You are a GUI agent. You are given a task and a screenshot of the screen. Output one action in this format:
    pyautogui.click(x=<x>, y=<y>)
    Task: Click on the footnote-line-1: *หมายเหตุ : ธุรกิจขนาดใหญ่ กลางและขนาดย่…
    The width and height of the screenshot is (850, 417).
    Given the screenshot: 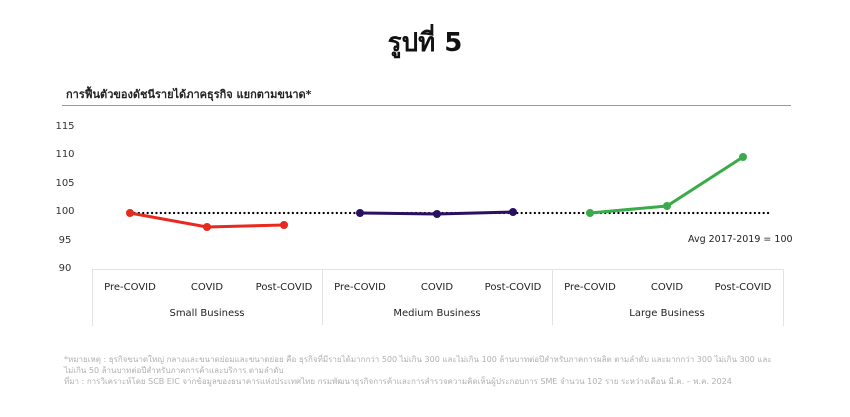 What is the action you would take?
    pyautogui.click(x=418, y=359)
    